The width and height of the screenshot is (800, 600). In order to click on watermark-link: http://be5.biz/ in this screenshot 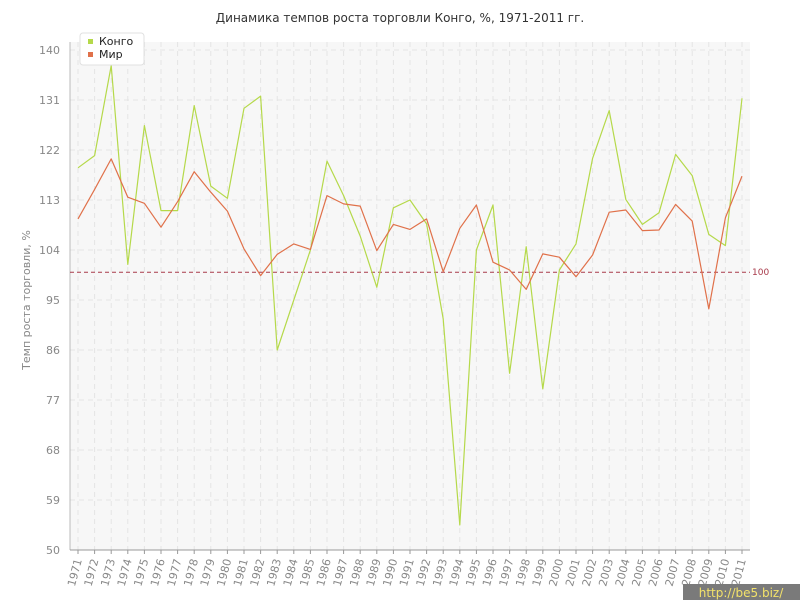, I will do `click(741, 593)`.